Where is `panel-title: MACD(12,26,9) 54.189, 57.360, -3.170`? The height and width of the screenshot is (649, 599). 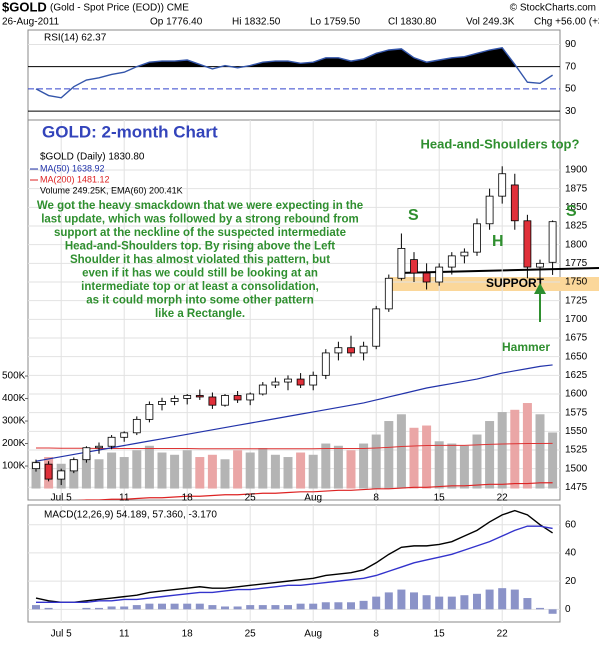
panel-title: MACD(12,26,9) 54.189, 57.360, -3.170 is located at coordinates (130, 515).